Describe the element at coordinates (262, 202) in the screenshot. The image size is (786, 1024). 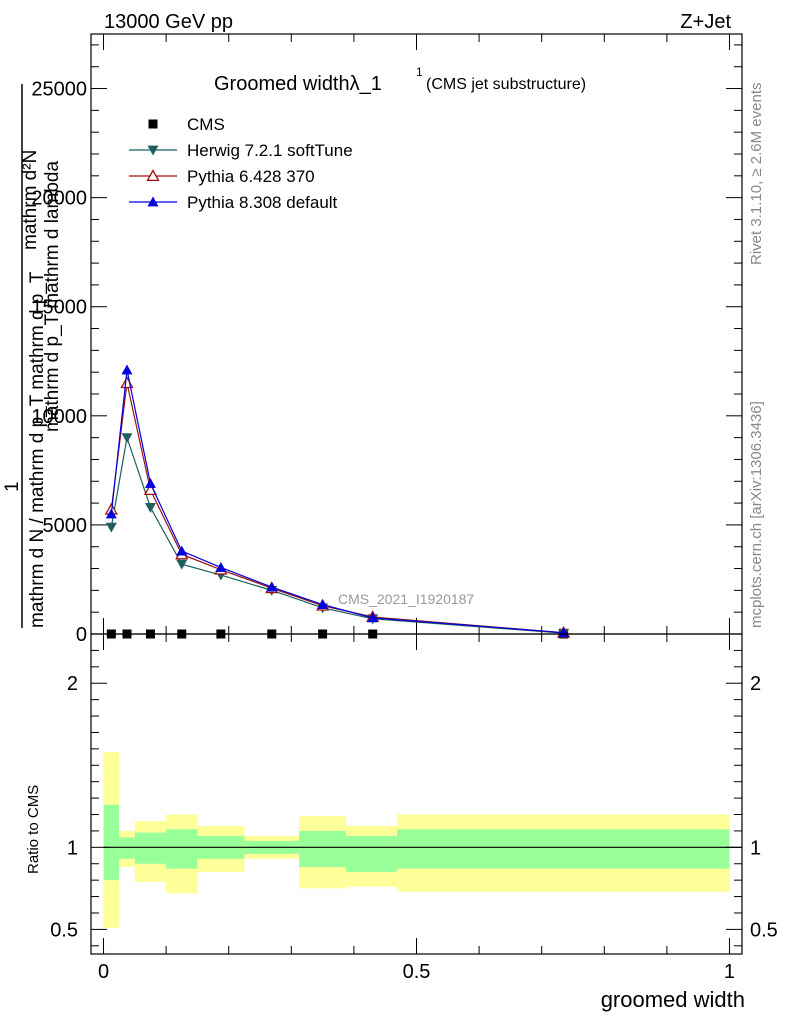
I see `legend-label: Pythia 8.308 default` at that location.